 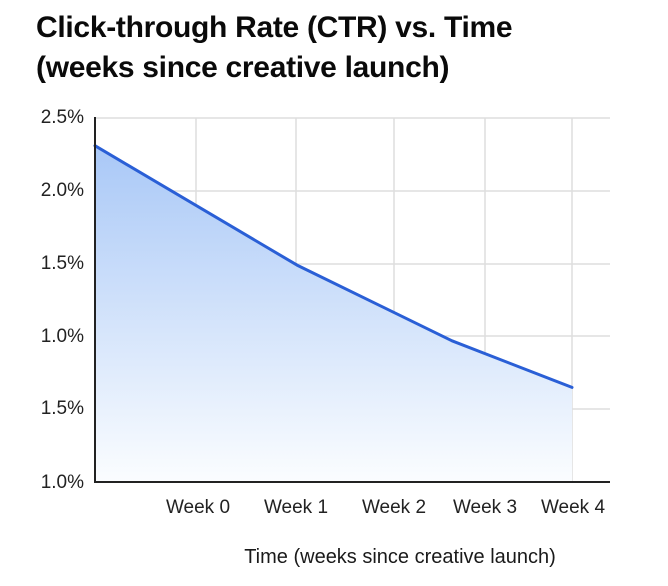 I want to click on chart-title-line-1: Click-through Rate (CTR) vs. Time, so click(x=274, y=27).